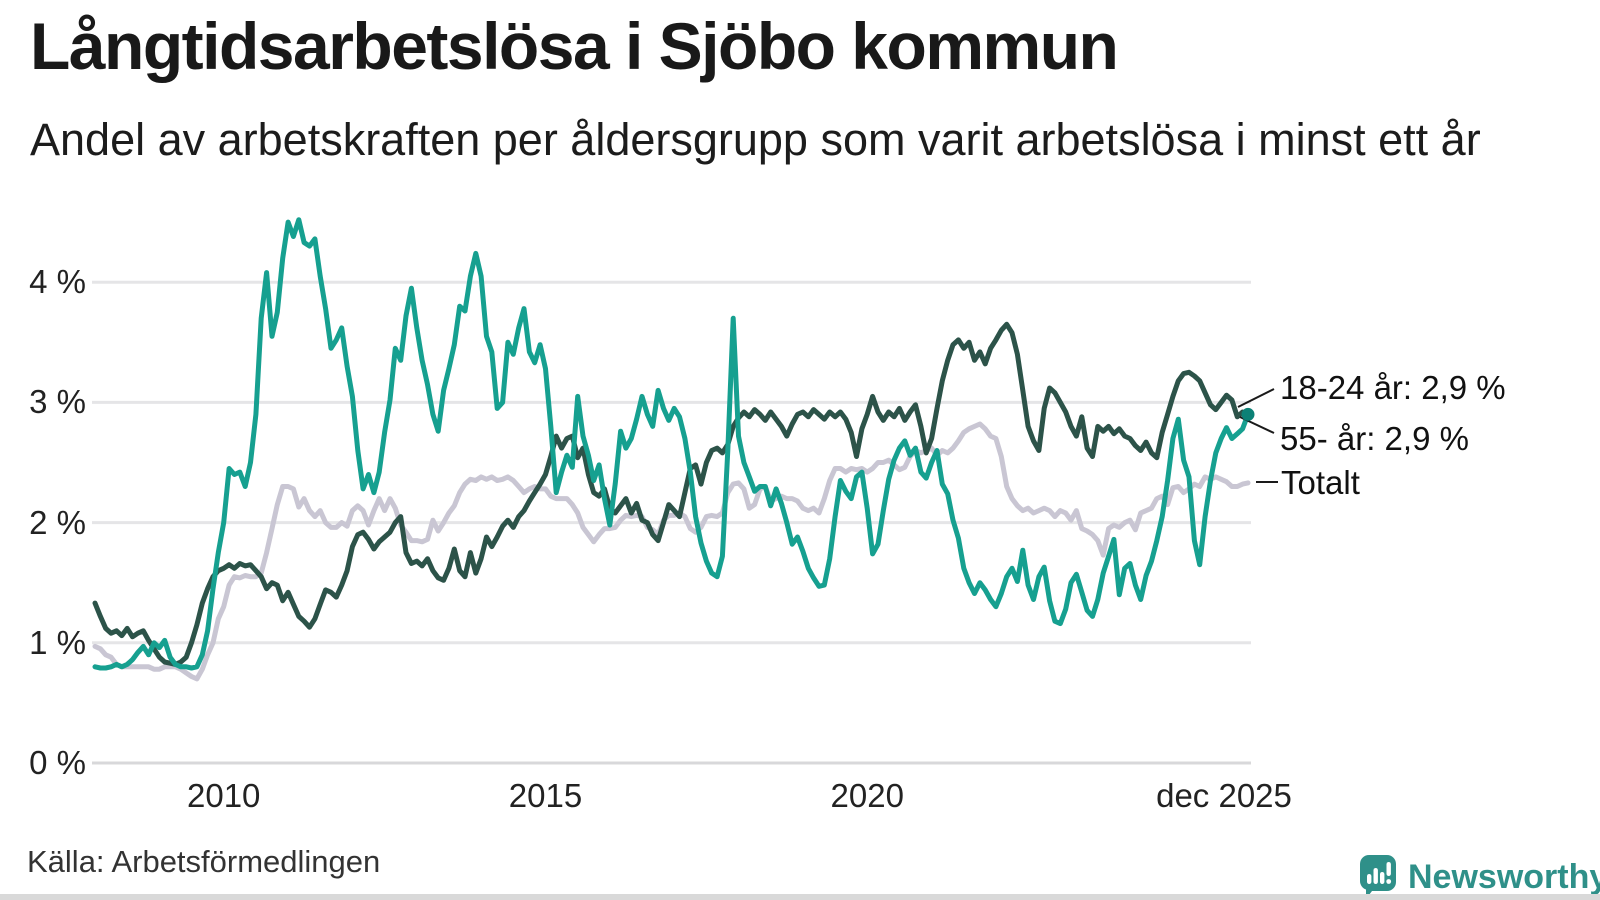 Image resolution: width=1600 pixels, height=900 pixels. Describe the element at coordinates (57, 762) in the screenshot. I see `y-tick-label-0: 0 %` at that location.